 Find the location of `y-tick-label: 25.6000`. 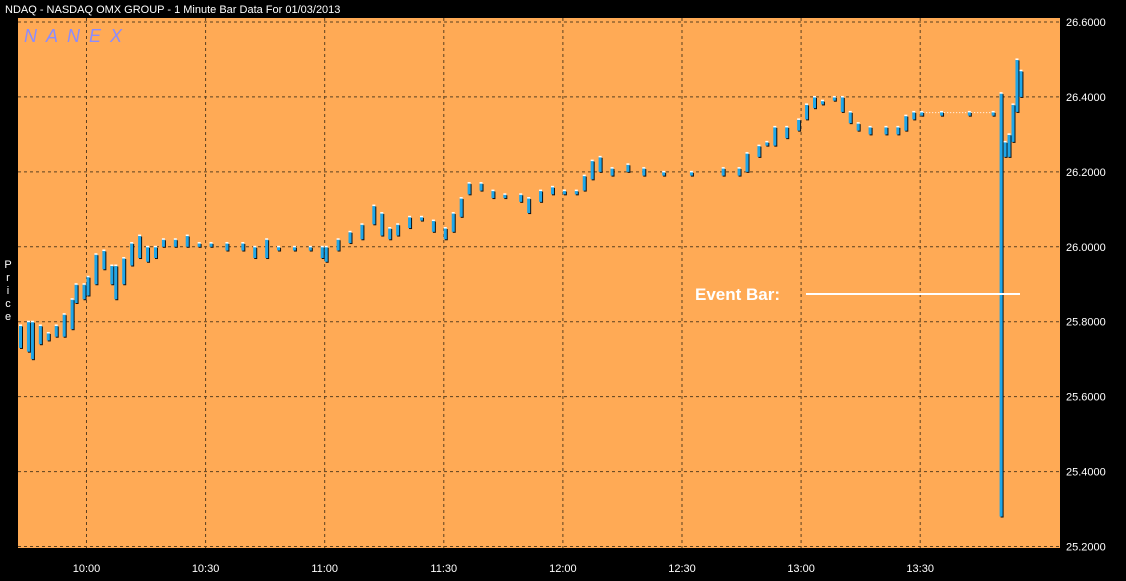

y-tick-label: 25.6000 is located at coordinates (1086, 398).